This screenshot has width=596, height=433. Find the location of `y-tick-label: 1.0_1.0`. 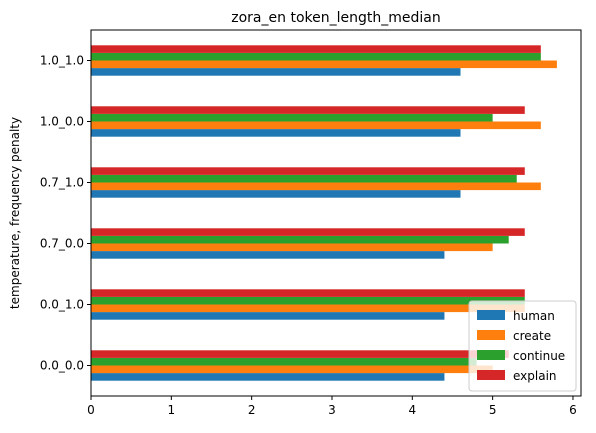

y-tick-label: 1.0_1.0 is located at coordinates (62, 61).